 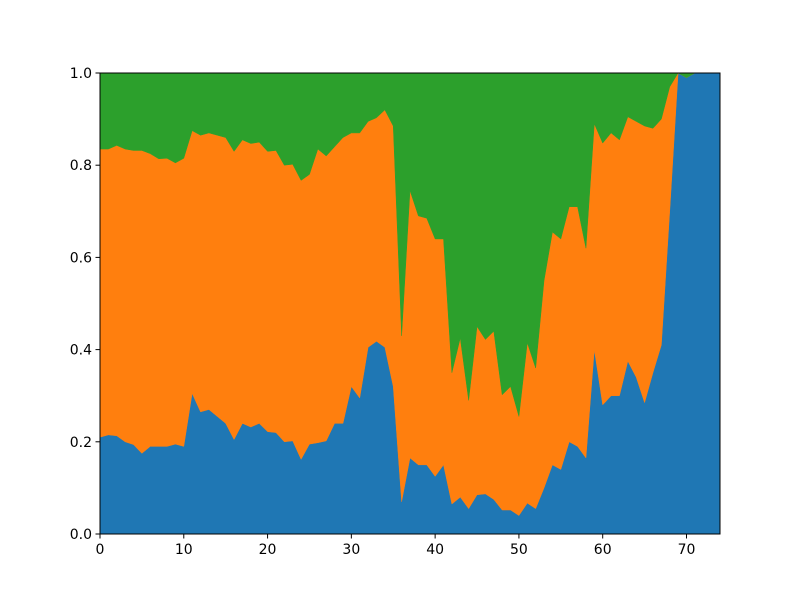 I want to click on x-tick-label: 50, so click(x=519, y=550).